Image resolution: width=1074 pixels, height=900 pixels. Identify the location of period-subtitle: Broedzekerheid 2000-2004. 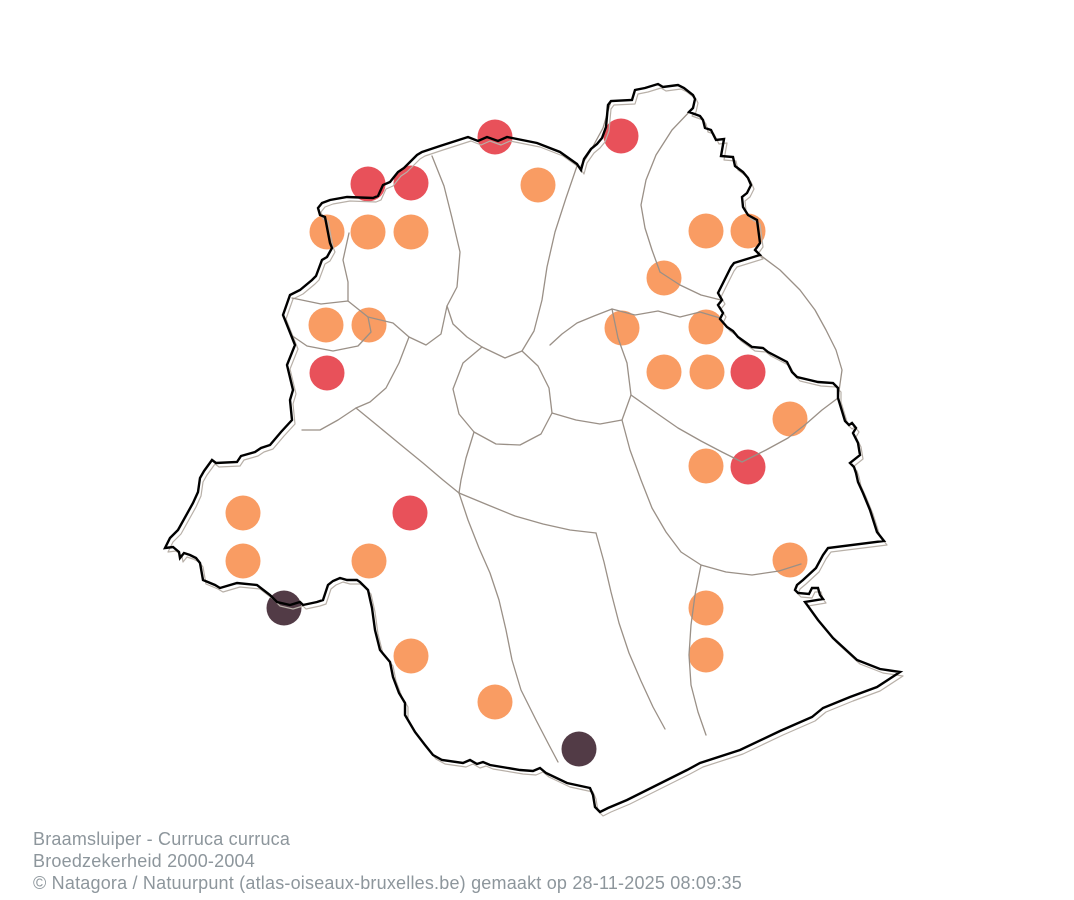
(144, 861).